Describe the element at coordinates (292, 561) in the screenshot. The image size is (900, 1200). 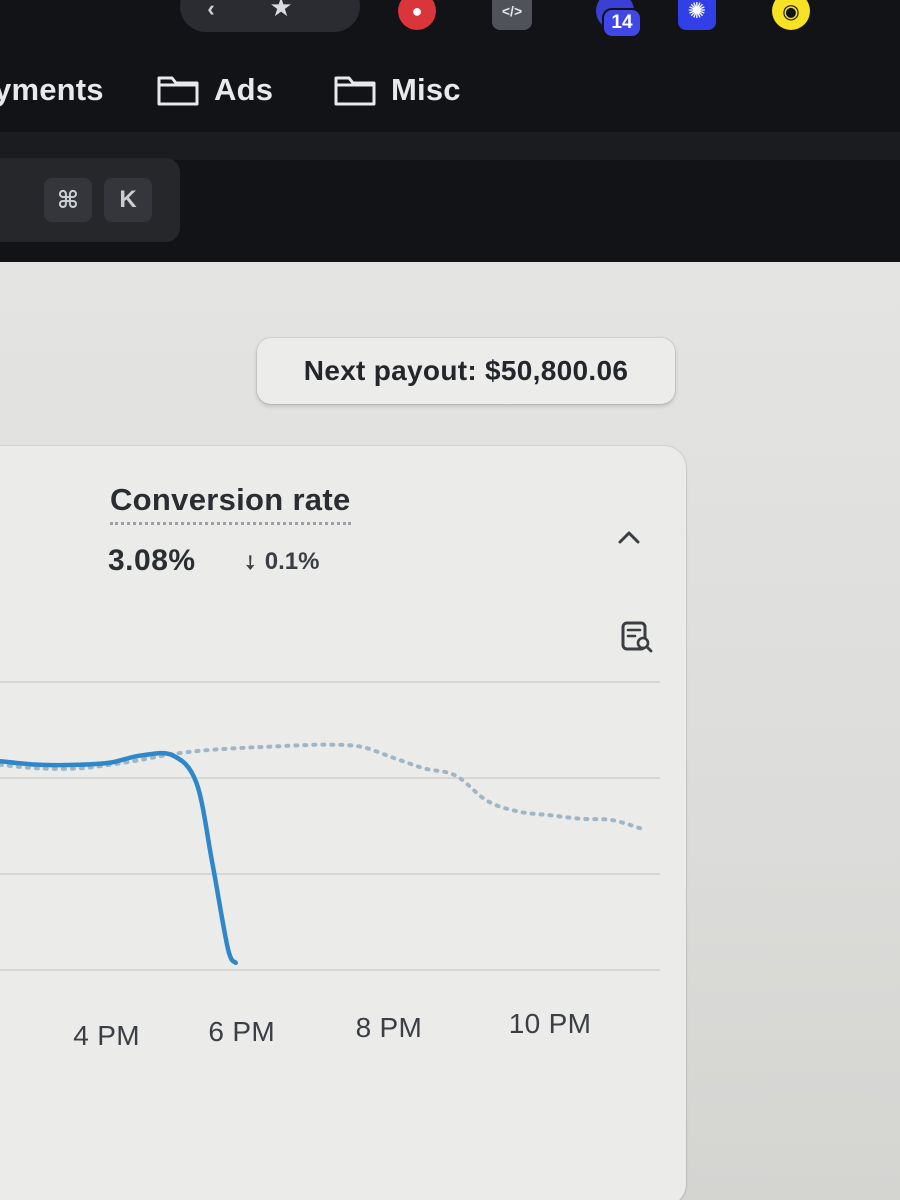
I see `delta-value: 0.1%` at that location.